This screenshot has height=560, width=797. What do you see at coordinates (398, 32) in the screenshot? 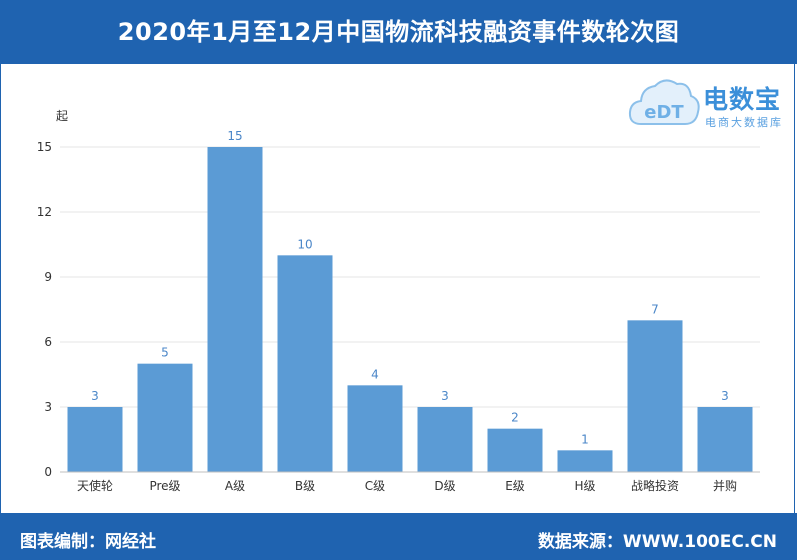
I see `chart-title: 2020年1月至12月中国物流科技融资事件数轮次图` at bounding box center [398, 32].